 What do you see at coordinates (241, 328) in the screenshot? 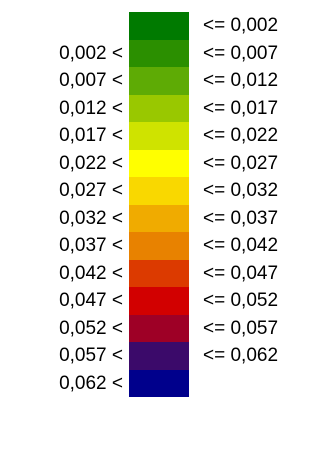
I see `legend-upper-bound: <= 0,057` at bounding box center [241, 328].